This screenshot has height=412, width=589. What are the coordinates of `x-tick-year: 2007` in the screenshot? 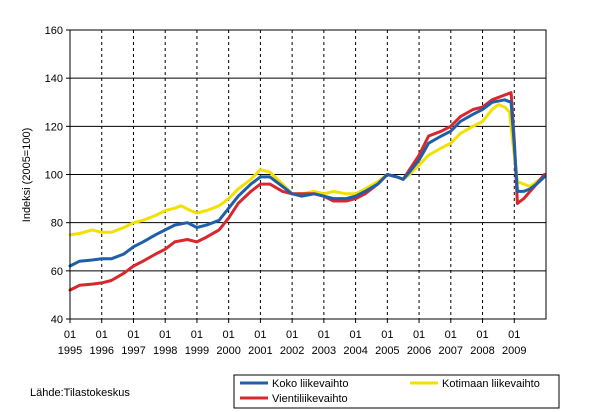 It's located at (451, 351).